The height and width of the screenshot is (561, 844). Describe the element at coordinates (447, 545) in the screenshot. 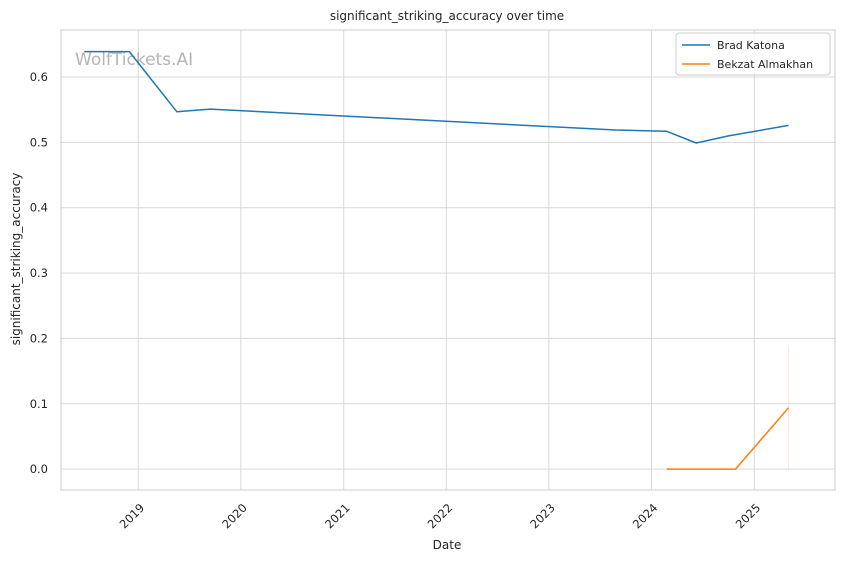

I see `x-axis-title: Date` at that location.